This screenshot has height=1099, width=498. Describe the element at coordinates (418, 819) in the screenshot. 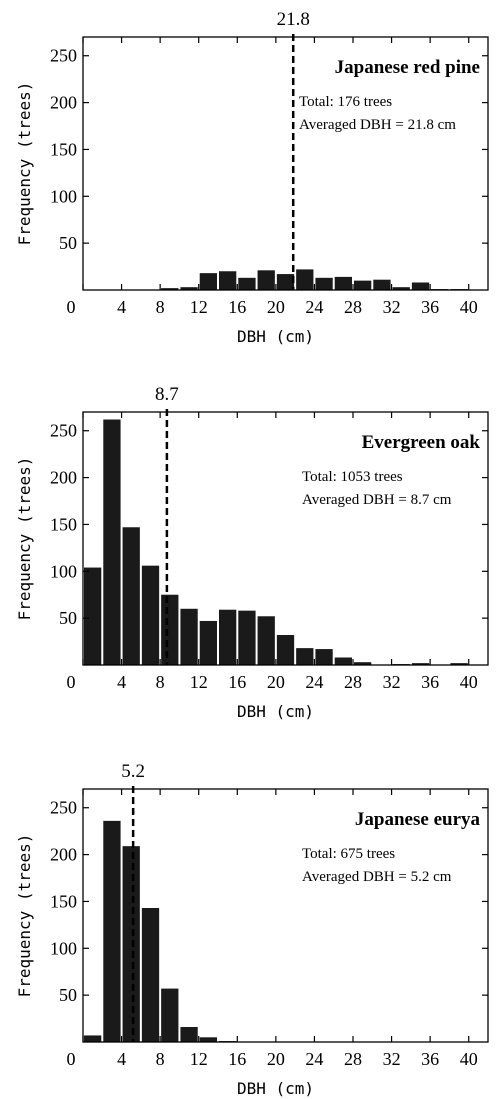

I see `species-title: Japanese eurya` at that location.